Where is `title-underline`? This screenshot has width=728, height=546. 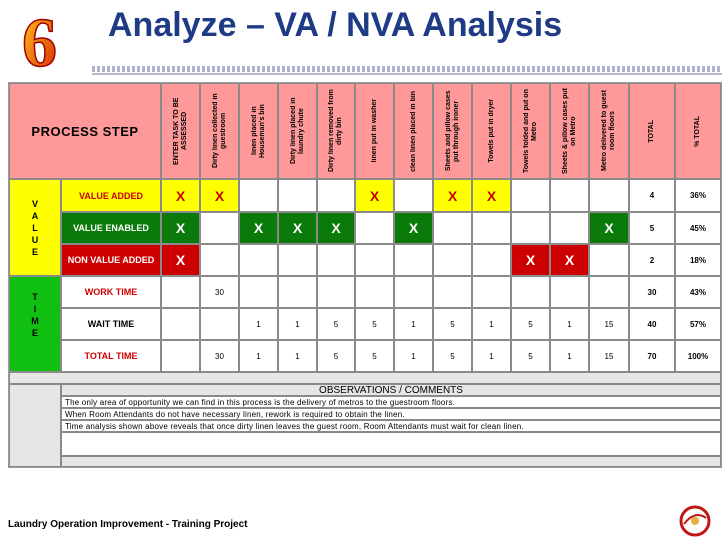
title-underline is located at coordinates (407, 74).